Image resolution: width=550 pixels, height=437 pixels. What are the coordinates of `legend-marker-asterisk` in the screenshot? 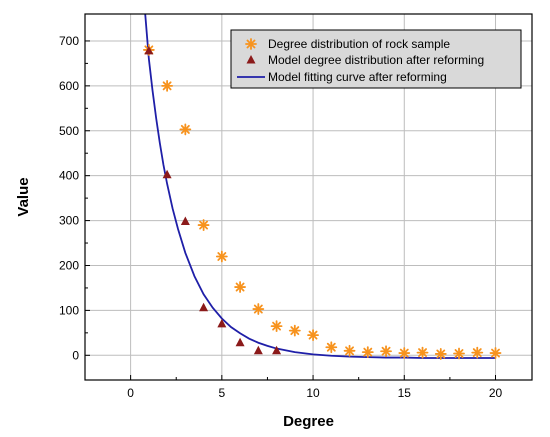 It's located at (251, 44).